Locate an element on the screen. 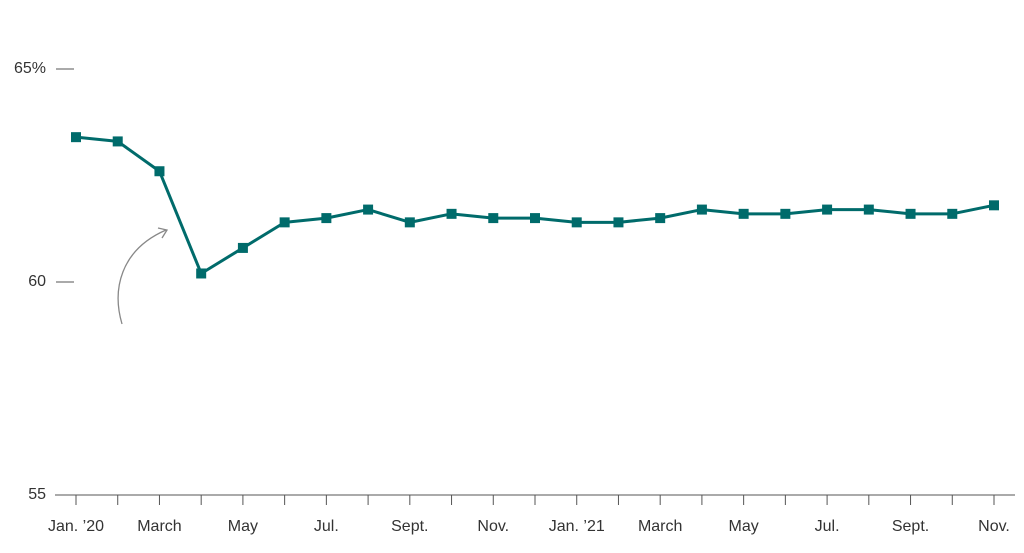 This screenshot has width=1024, height=553. y-tick-label: 65% is located at coordinates (30, 68).